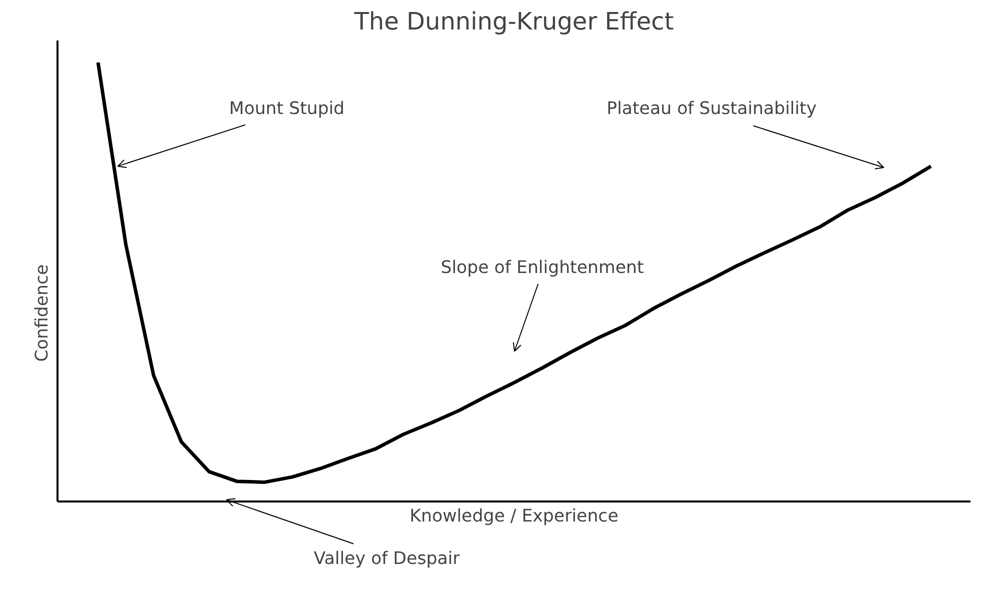  Describe the element at coordinates (42, 313) in the screenshot. I see `y-axis-title: Confidence` at that location.